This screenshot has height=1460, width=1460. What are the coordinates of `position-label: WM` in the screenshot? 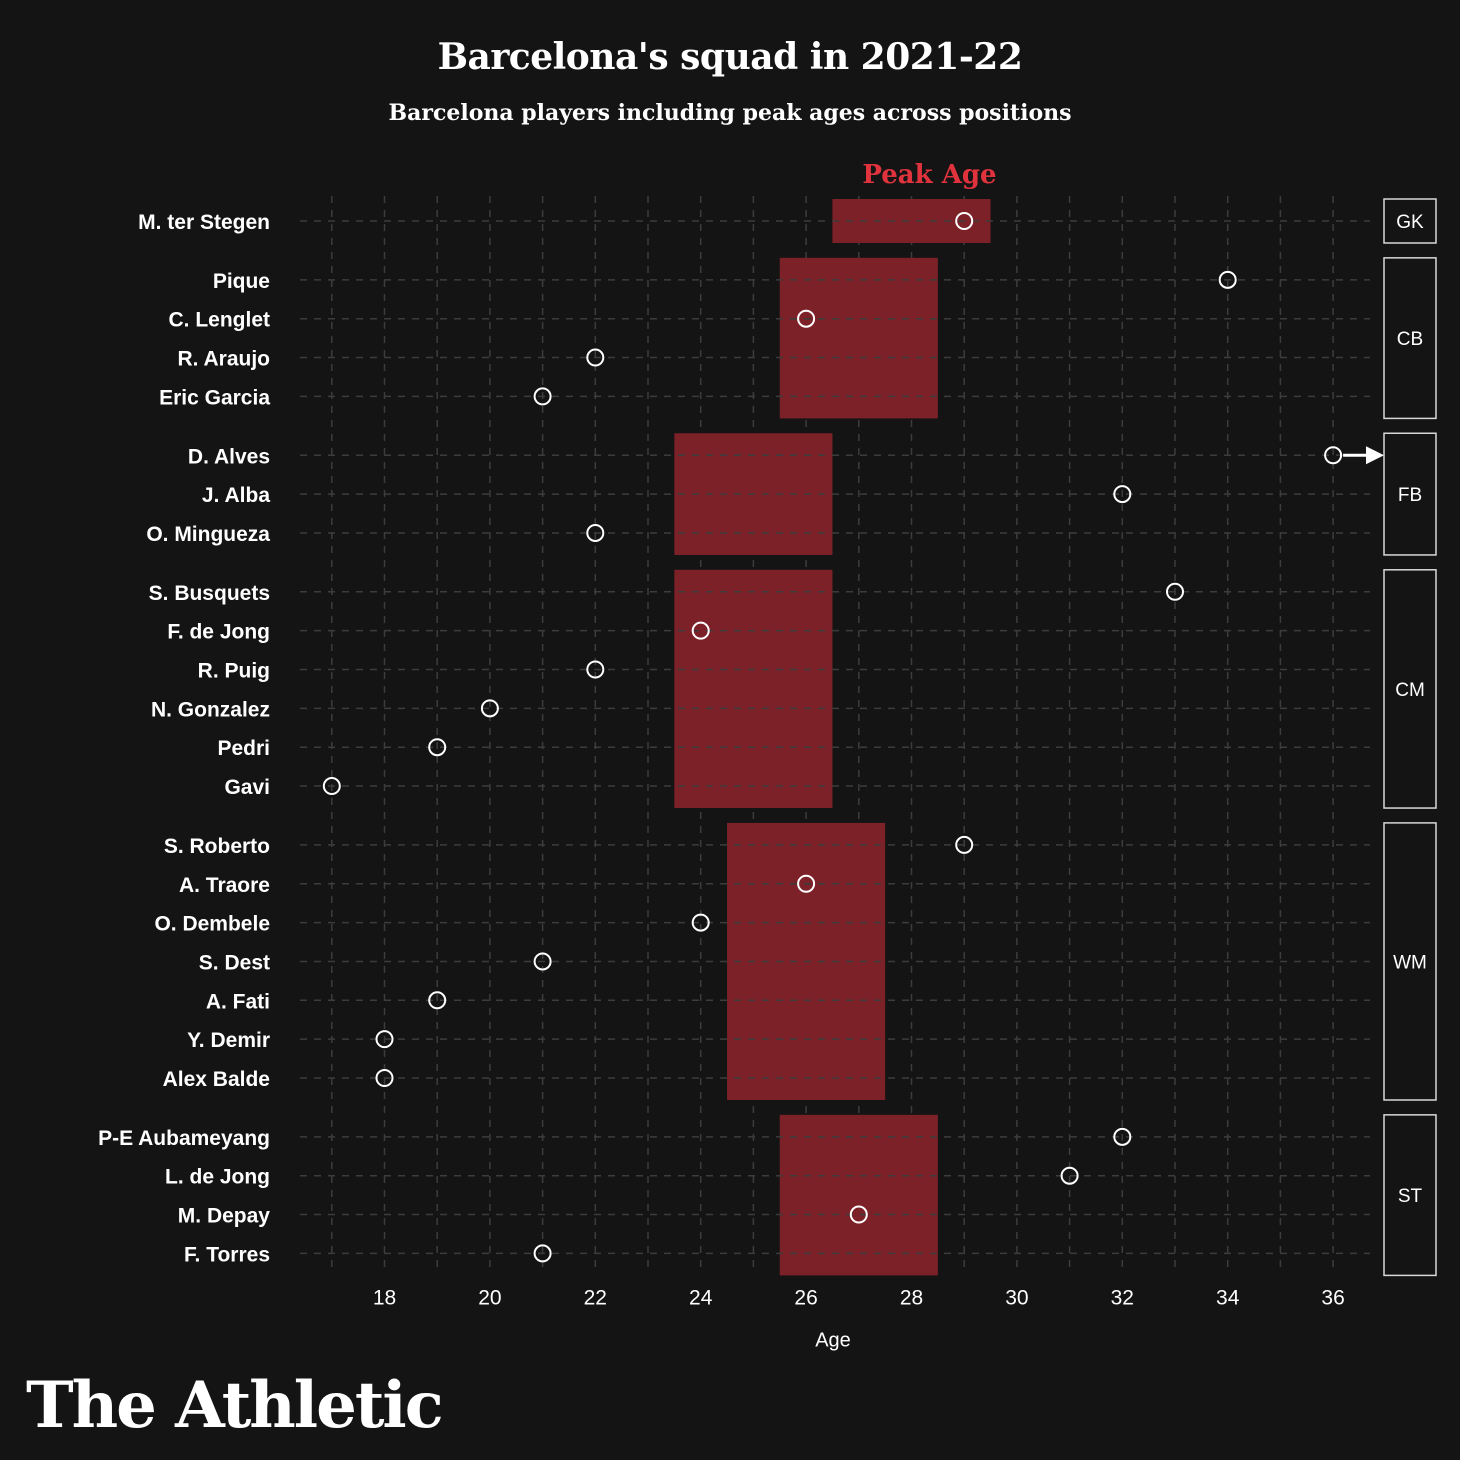 It's located at (1410, 962).